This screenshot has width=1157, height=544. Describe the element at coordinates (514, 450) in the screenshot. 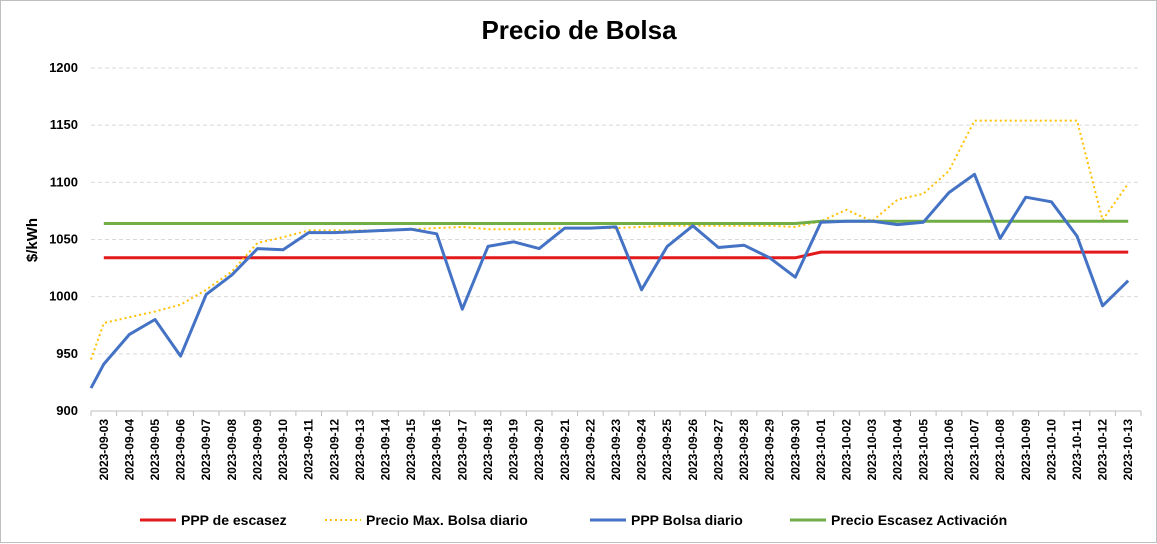

I see `x-tick-label: 2023-09-19` at that location.